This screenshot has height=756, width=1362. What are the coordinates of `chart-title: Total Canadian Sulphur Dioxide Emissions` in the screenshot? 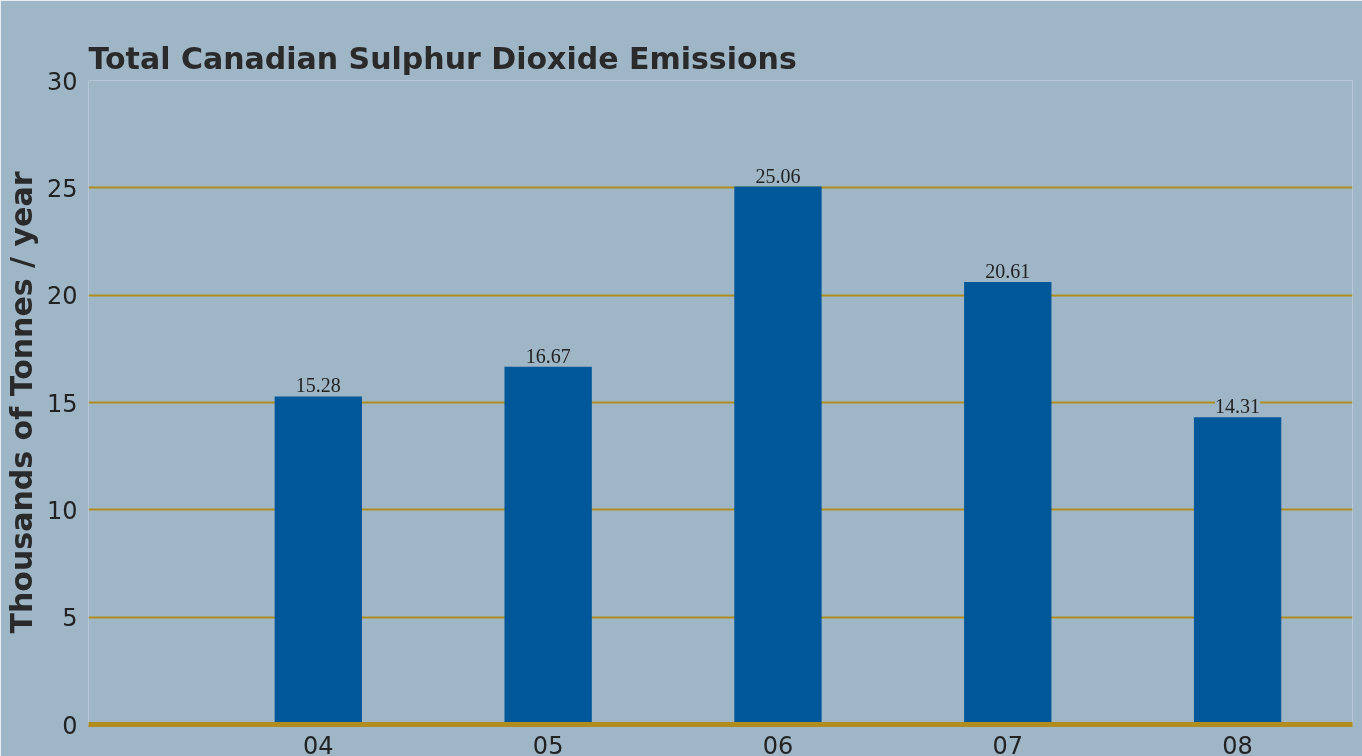 It's located at (442, 58).